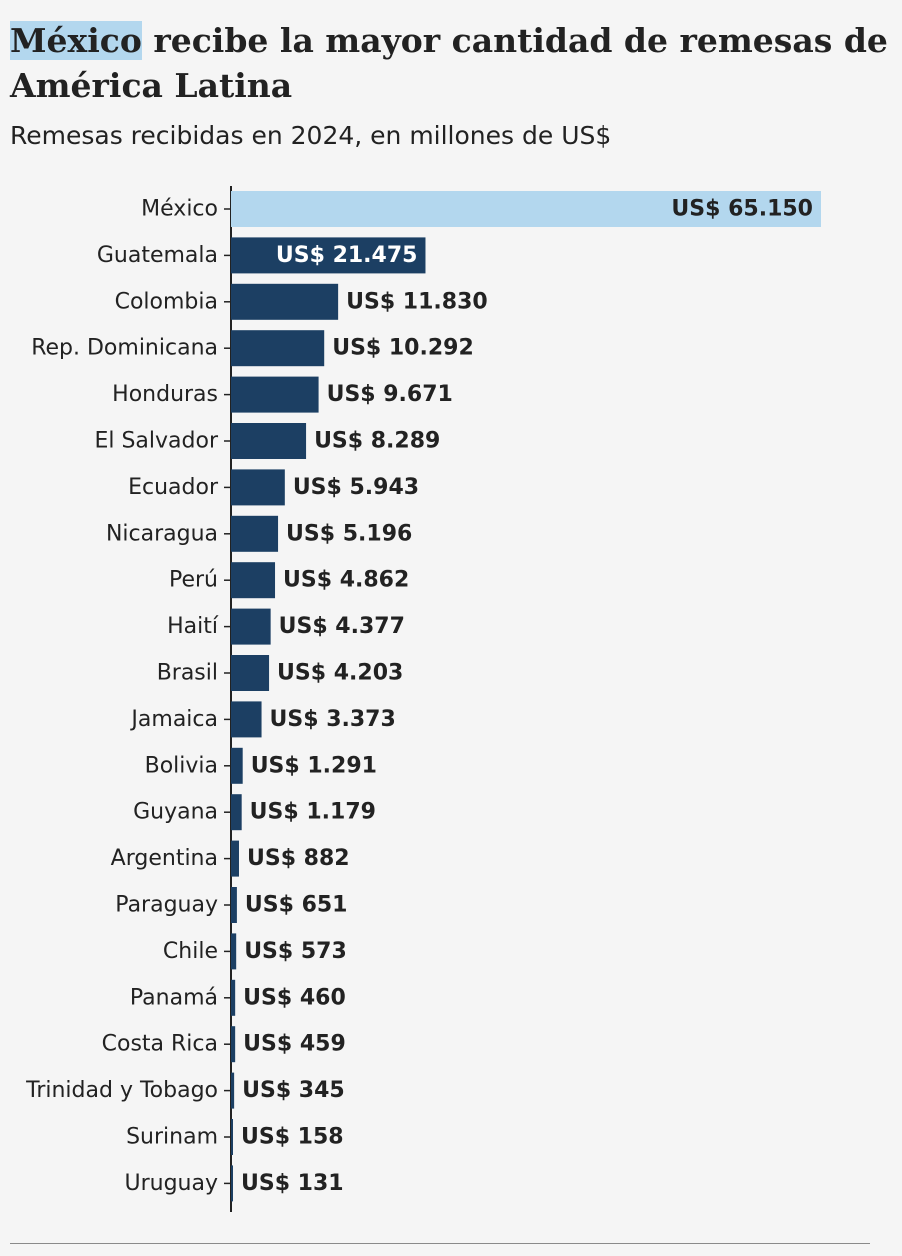  Describe the element at coordinates (313, 812) in the screenshot. I see `value-label-guyana: US$ 1.179` at that location.